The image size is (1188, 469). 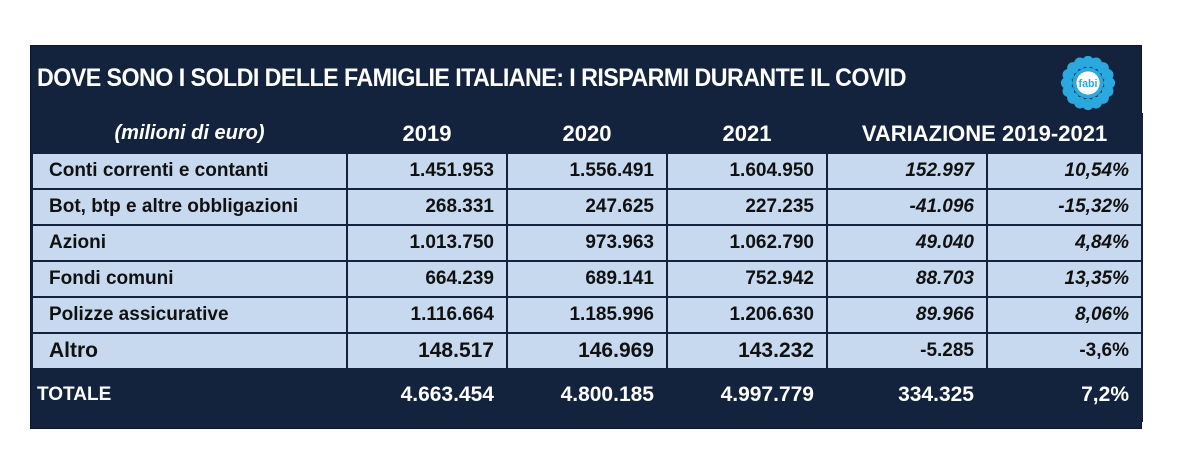 I want to click on total-var-abs: 334.325, so click(x=907, y=395).